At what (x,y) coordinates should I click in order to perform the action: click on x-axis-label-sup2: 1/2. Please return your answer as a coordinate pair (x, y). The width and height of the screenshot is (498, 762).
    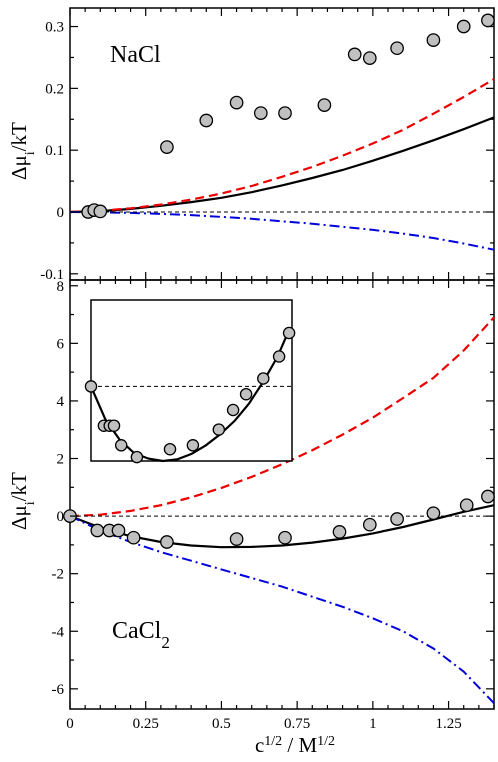
    Looking at the image, I should click on (326, 741).